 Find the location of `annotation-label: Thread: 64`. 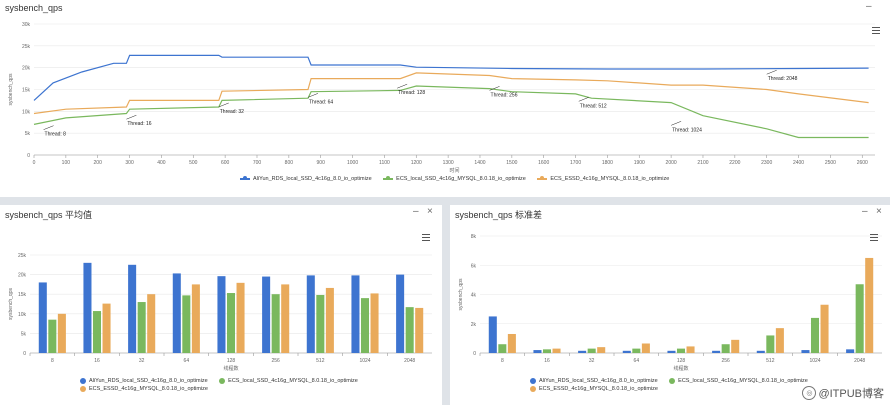

annotation-label: Thread: 64 is located at coordinates (321, 102).